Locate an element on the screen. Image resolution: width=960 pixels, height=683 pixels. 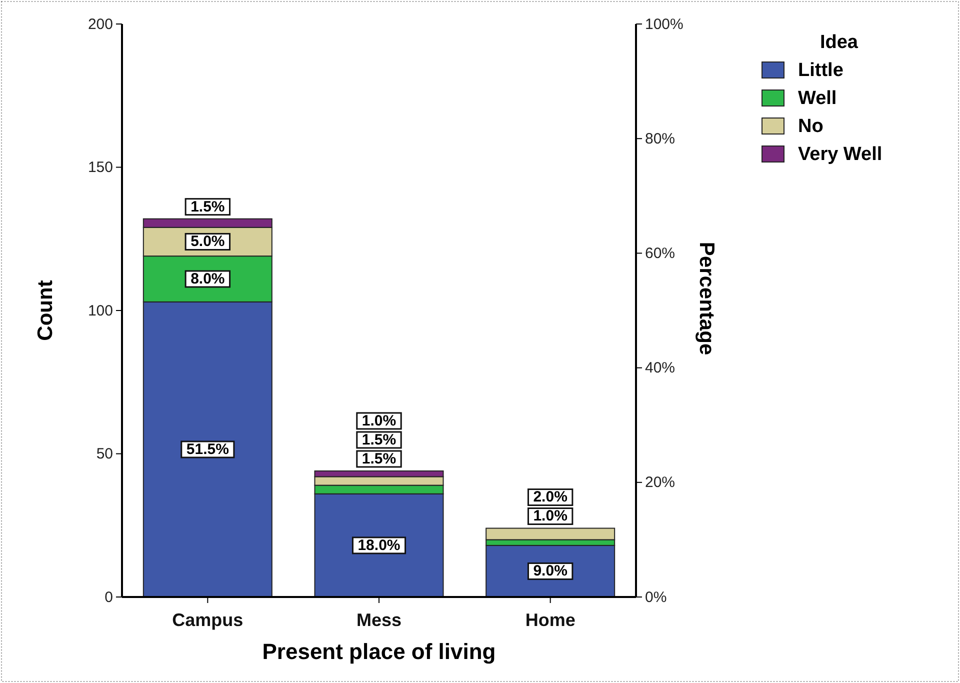
y2-tick-label: 80% is located at coordinates (660, 139).